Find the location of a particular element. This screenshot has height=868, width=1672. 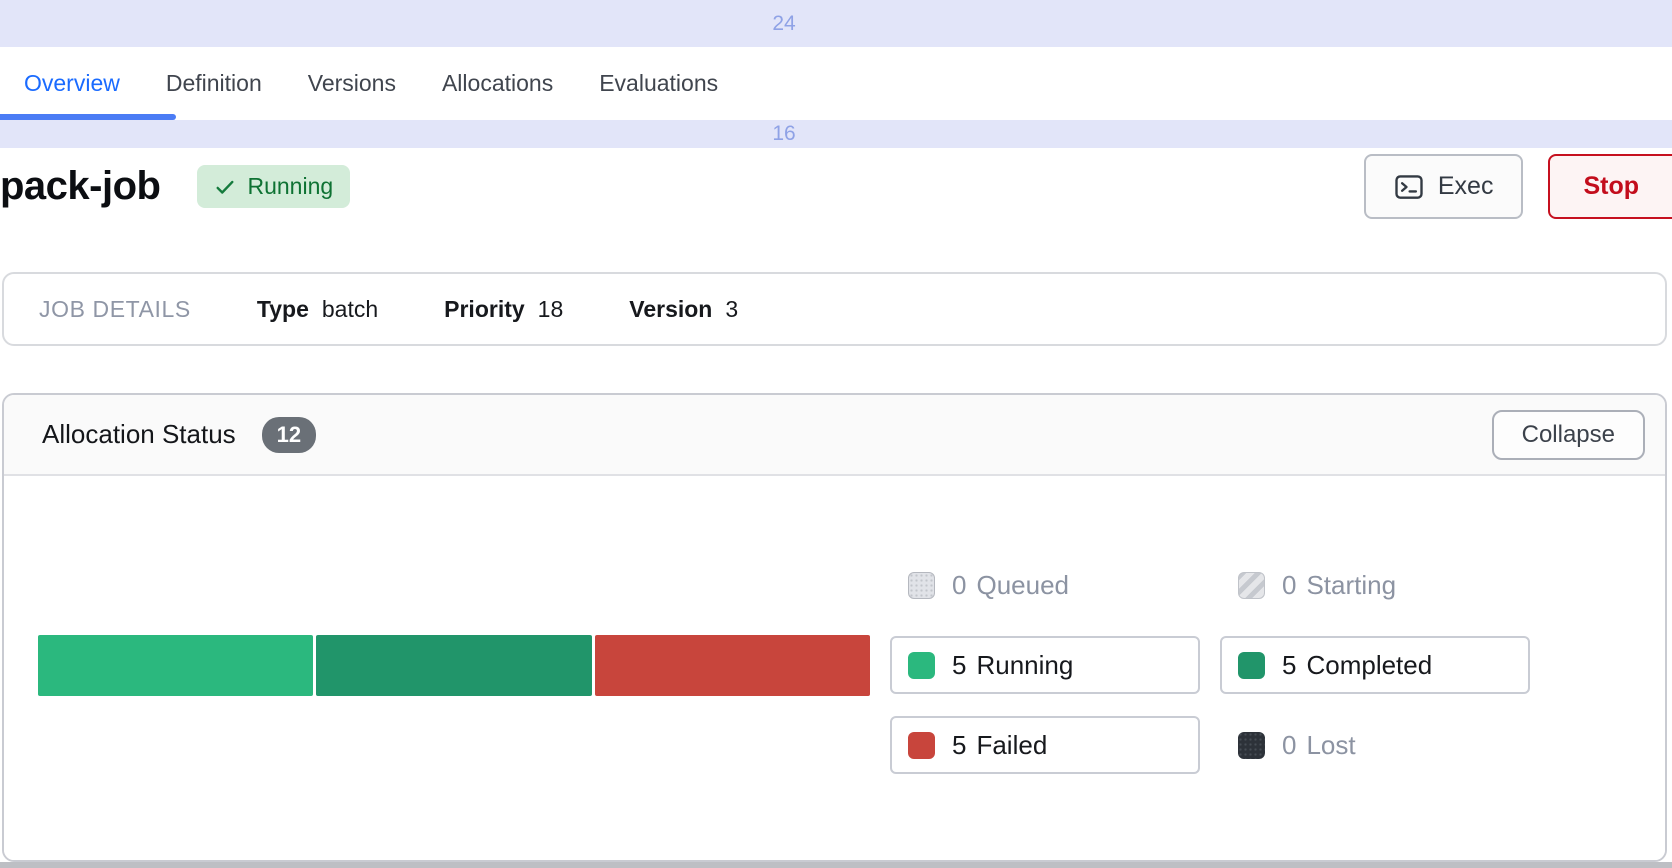

job-details-heading: JOB DETAILS is located at coordinates (115, 308).